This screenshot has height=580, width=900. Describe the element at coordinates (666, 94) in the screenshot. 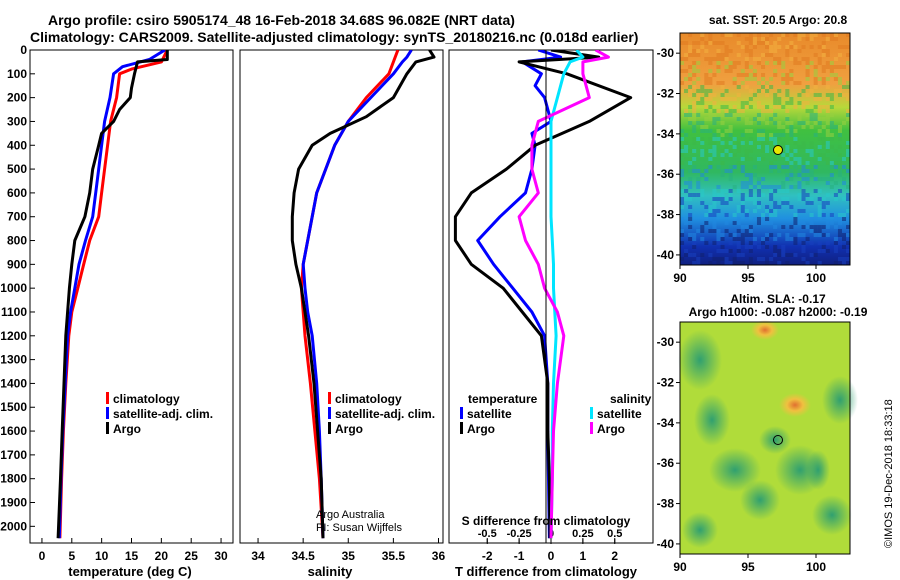

I see `map-lat-label: -32` at that location.